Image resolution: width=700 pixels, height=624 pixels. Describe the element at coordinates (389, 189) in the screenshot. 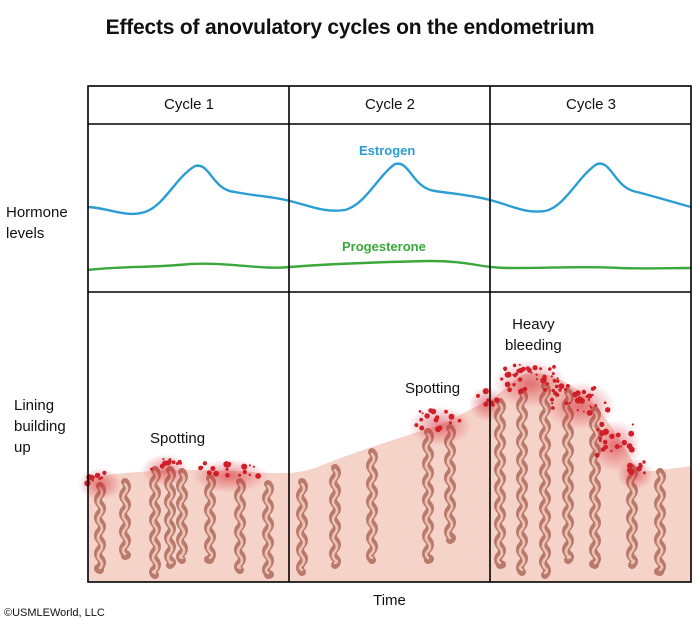

I see `estrogen-curve` at that location.